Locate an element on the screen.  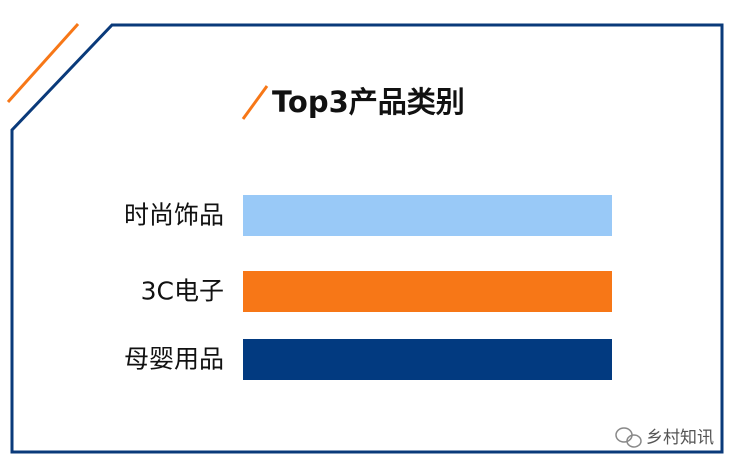
watermark: 乡村知讯 is located at coordinates (680, 438).